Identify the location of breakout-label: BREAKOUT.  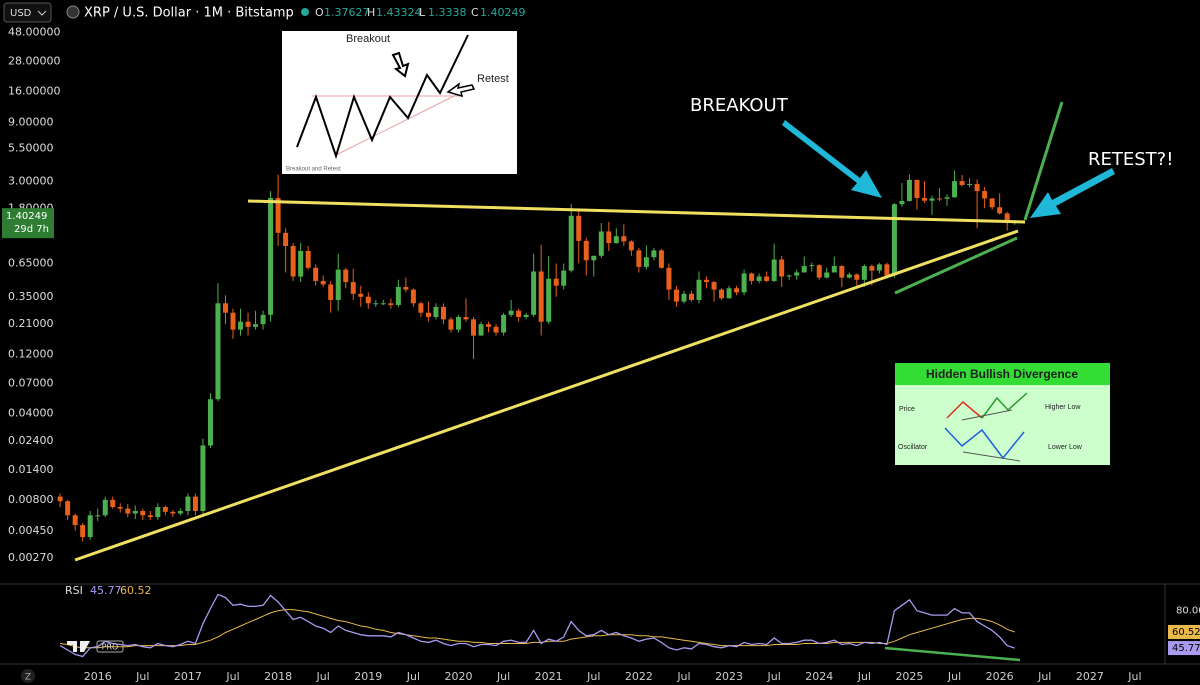
(739, 105).